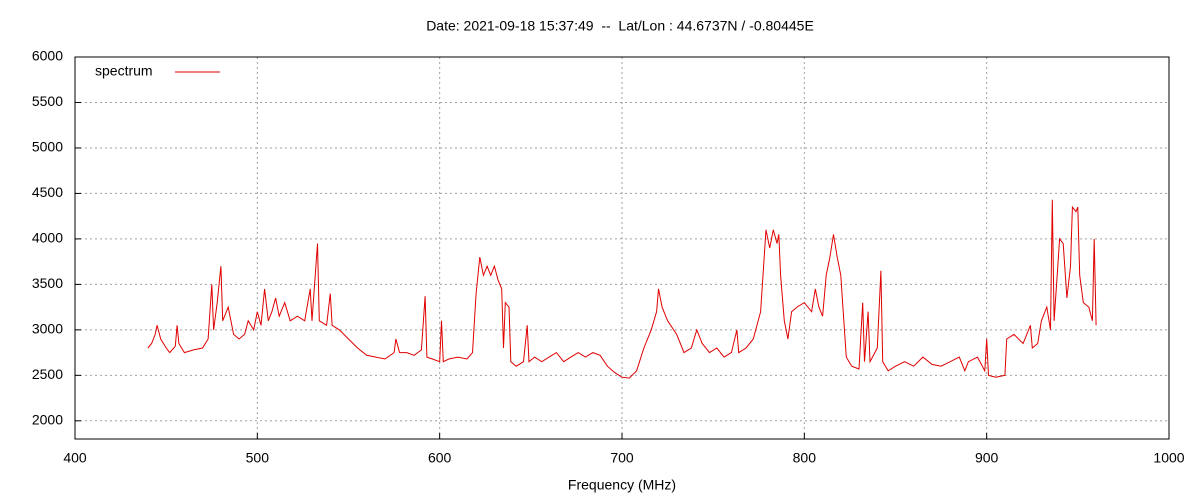 The image size is (1200, 500). I want to click on y-tick-label: 2500, so click(47, 374).